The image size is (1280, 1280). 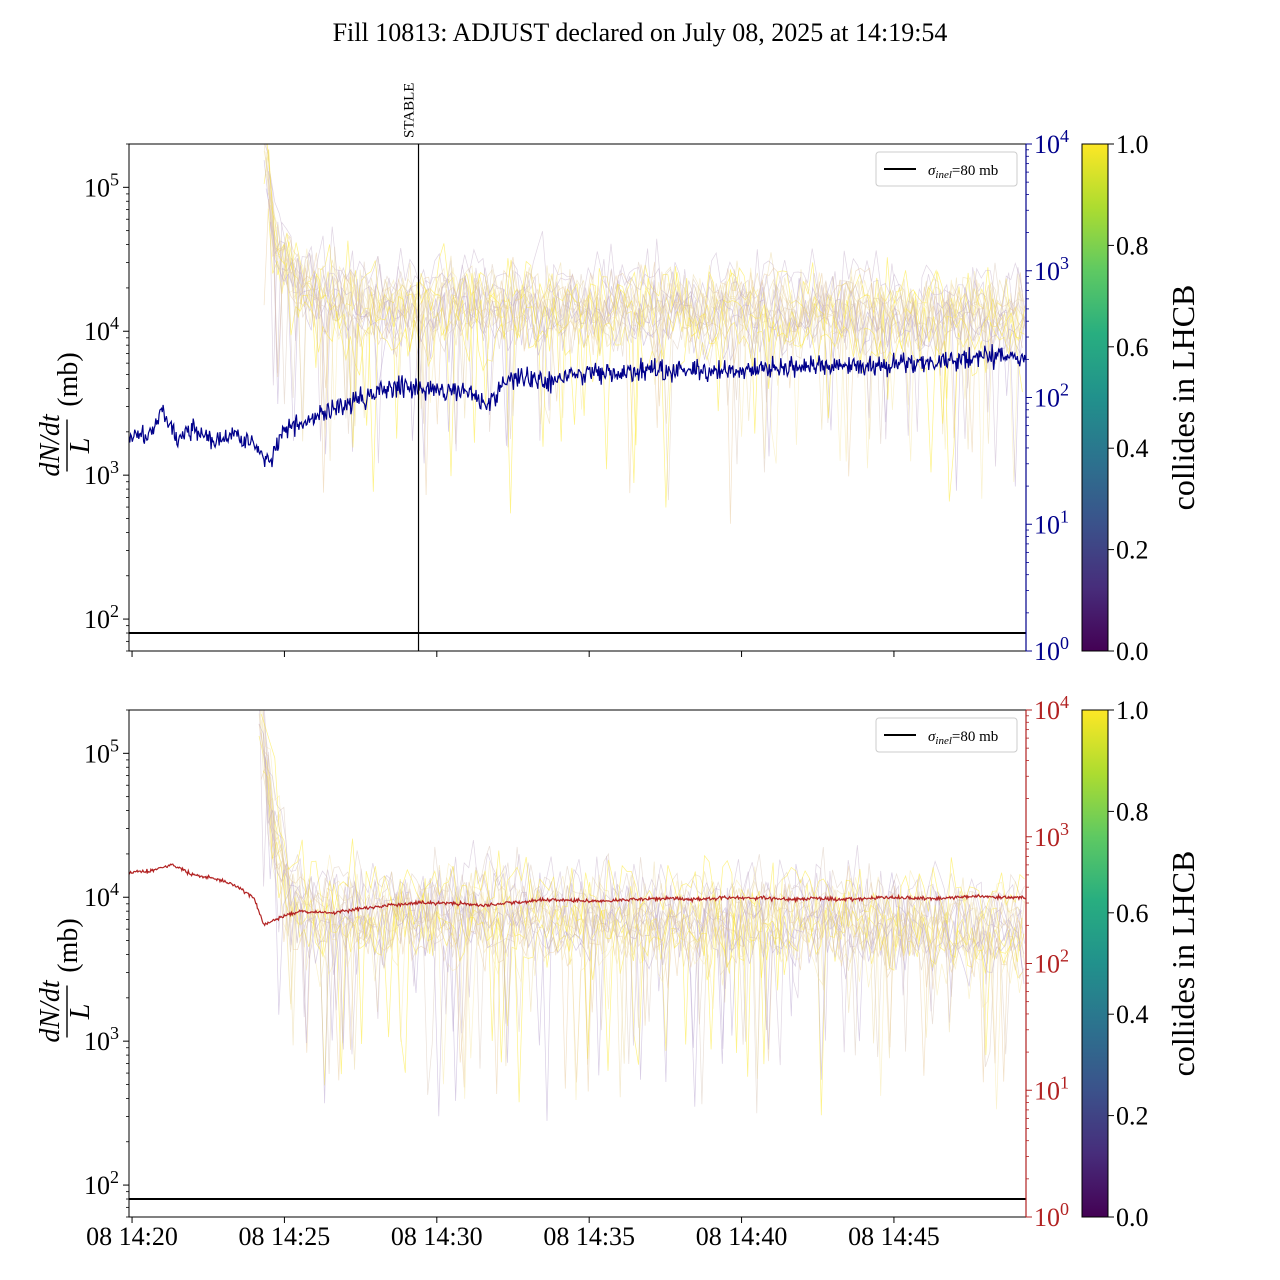 What do you see at coordinates (742, 1236) in the screenshot?
I see `x-tick-label: 08 14:40` at bounding box center [742, 1236].